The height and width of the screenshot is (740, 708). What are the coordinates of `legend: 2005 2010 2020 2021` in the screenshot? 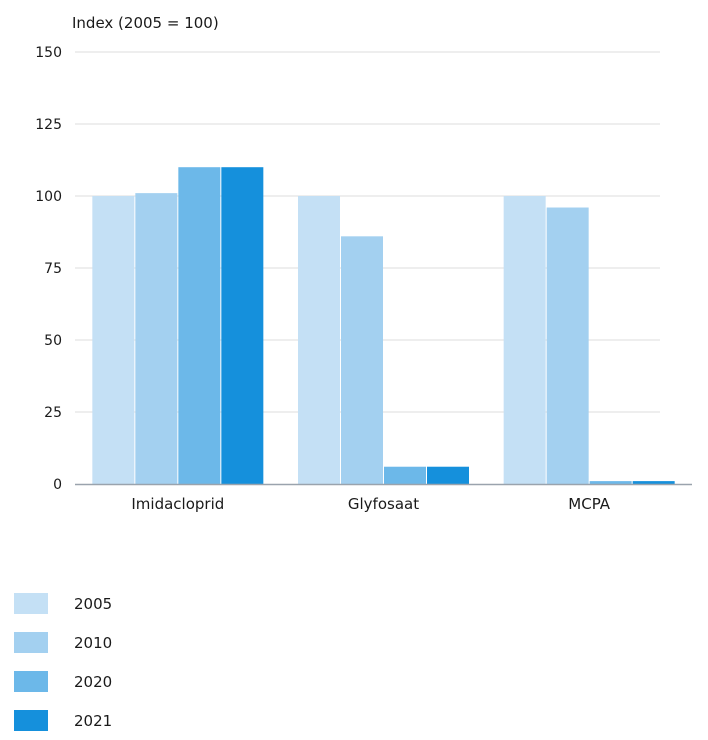 It's located at (63, 662).